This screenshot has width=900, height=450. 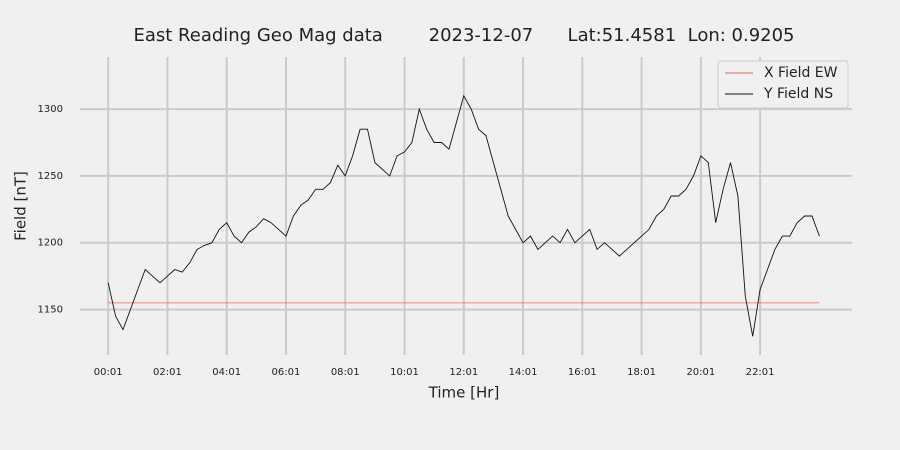 I want to click on x-axis-label: Time [Hr], so click(x=464, y=393).